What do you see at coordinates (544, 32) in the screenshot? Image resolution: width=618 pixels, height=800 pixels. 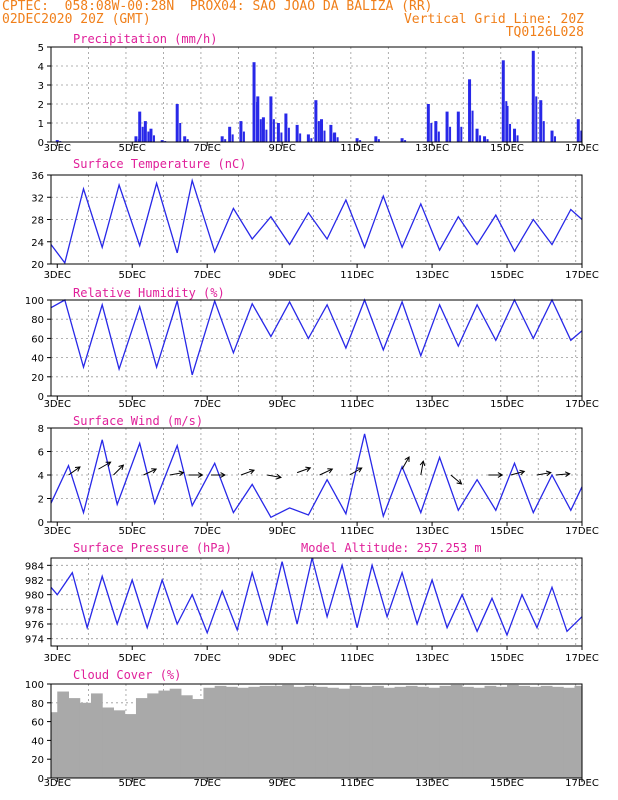 I see `header-model-code: TQ0126L028` at bounding box center [544, 32].